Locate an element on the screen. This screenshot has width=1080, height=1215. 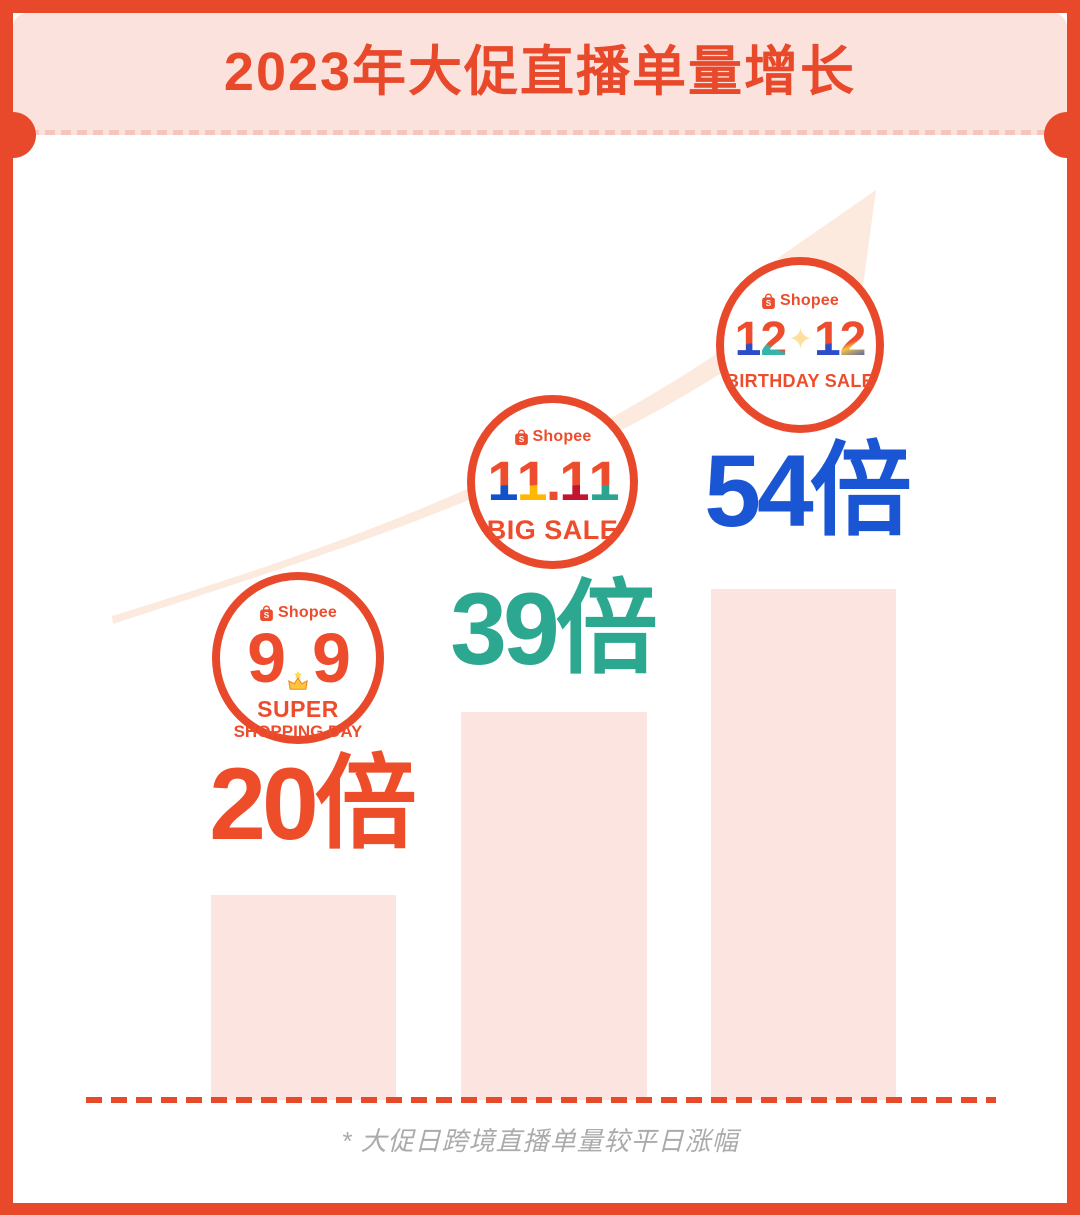
ticket-notch-left is located at coordinates (18, 135).